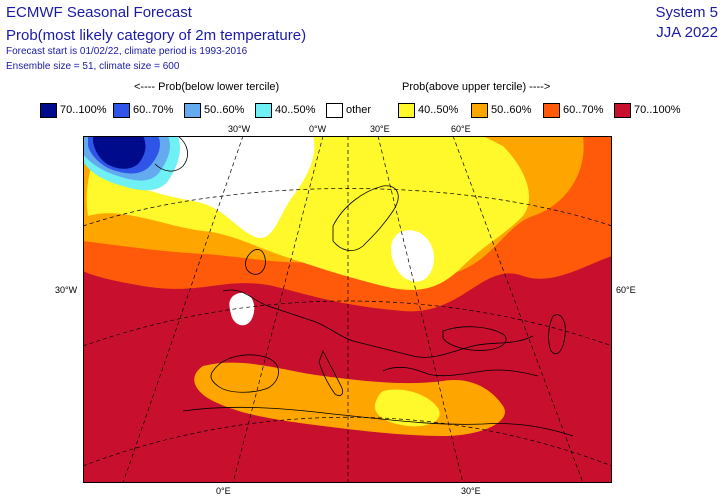 The width and height of the screenshot is (724, 499). What do you see at coordinates (242, 309) in the screenshot?
I see `region-other-white-atlantic` at bounding box center [242, 309].